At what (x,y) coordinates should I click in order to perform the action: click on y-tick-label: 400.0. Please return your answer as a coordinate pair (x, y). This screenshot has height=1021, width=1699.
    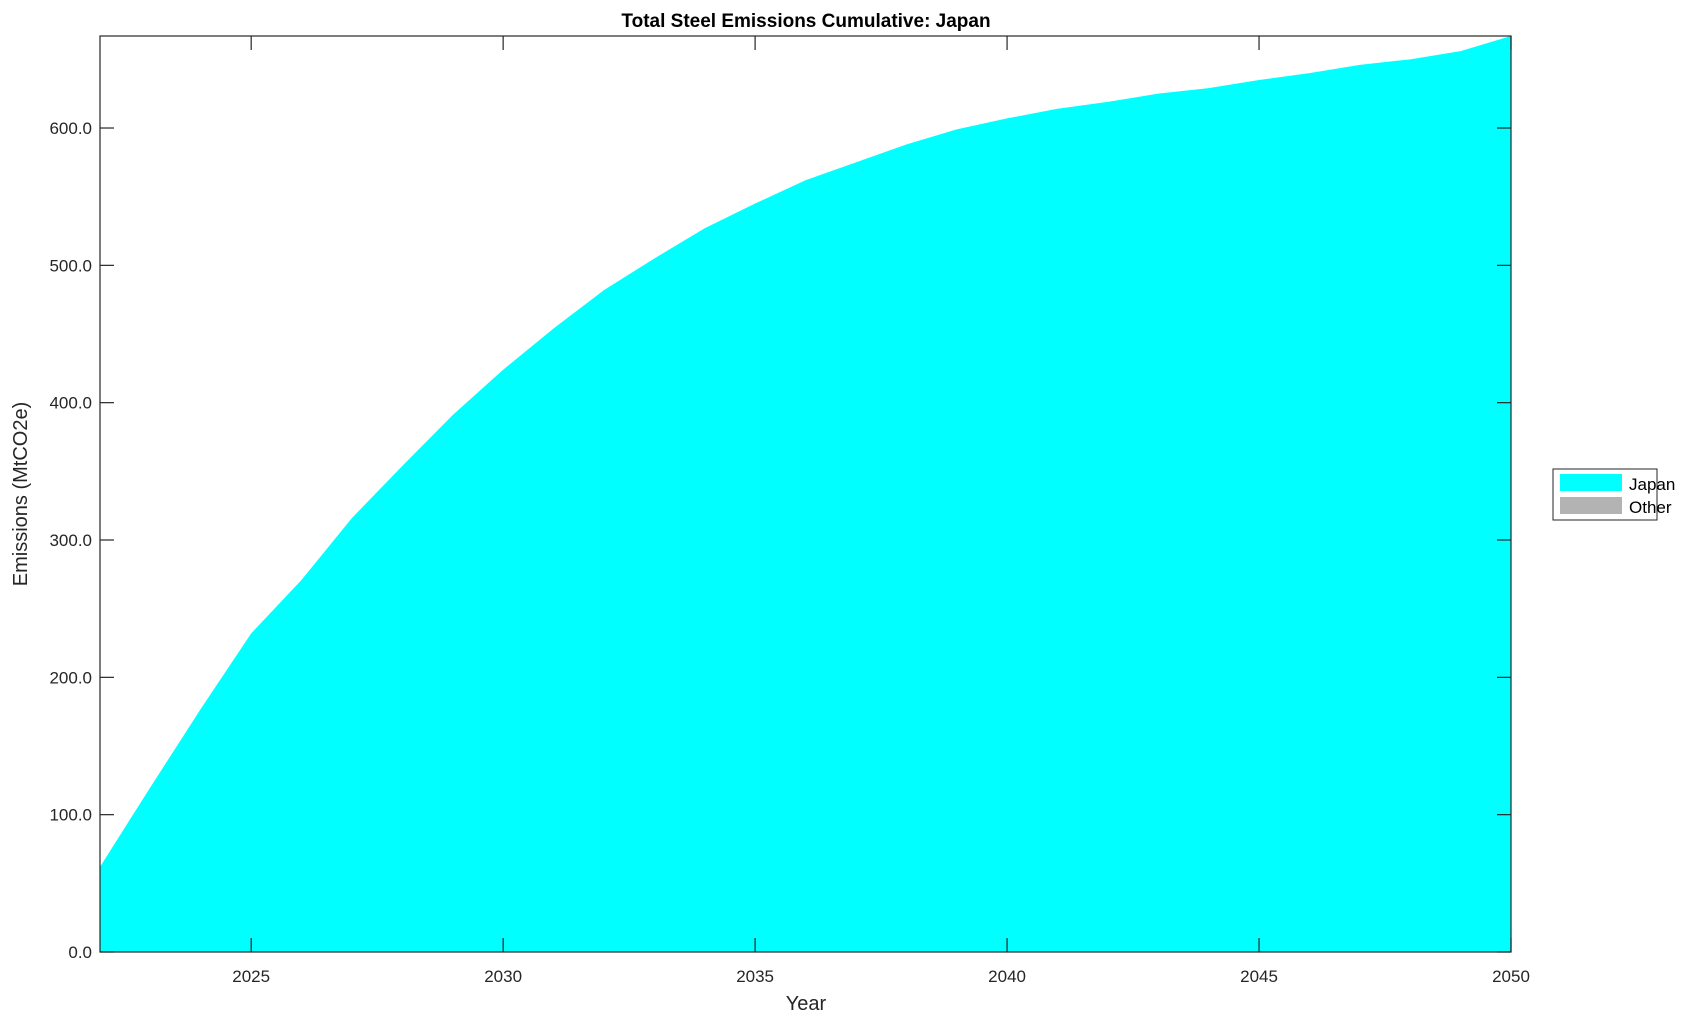
    Looking at the image, I should click on (70, 403).